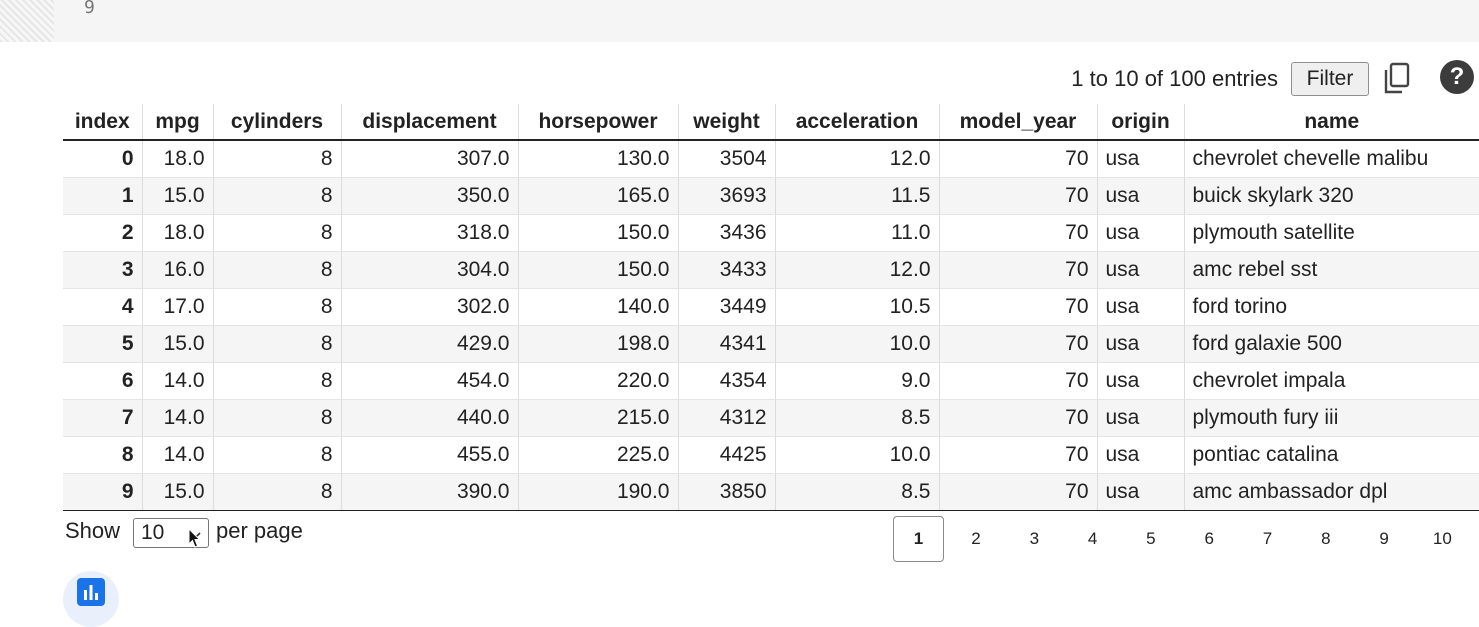  I want to click on column-header: mpg, so click(177, 122).